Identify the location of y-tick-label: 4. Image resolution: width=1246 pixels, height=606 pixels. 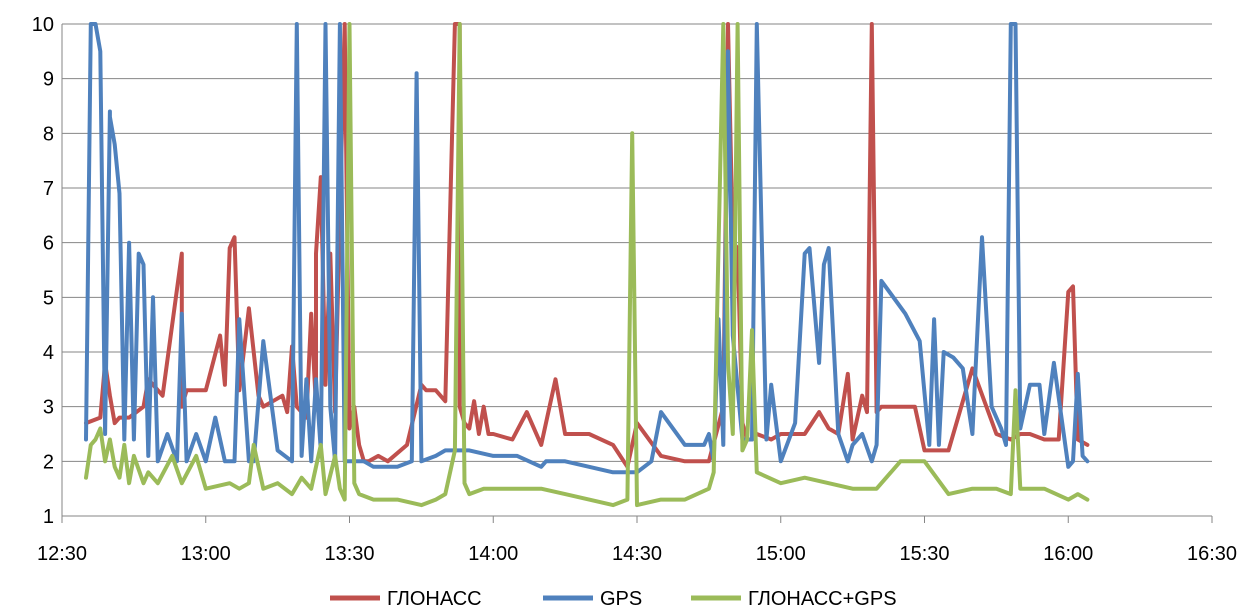
(48, 353).